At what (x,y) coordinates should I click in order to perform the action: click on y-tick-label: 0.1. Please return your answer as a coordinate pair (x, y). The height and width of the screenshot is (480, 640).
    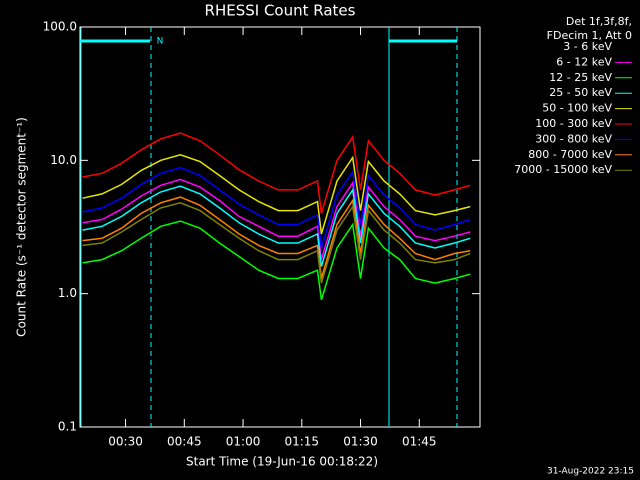
    Looking at the image, I should click on (67, 427).